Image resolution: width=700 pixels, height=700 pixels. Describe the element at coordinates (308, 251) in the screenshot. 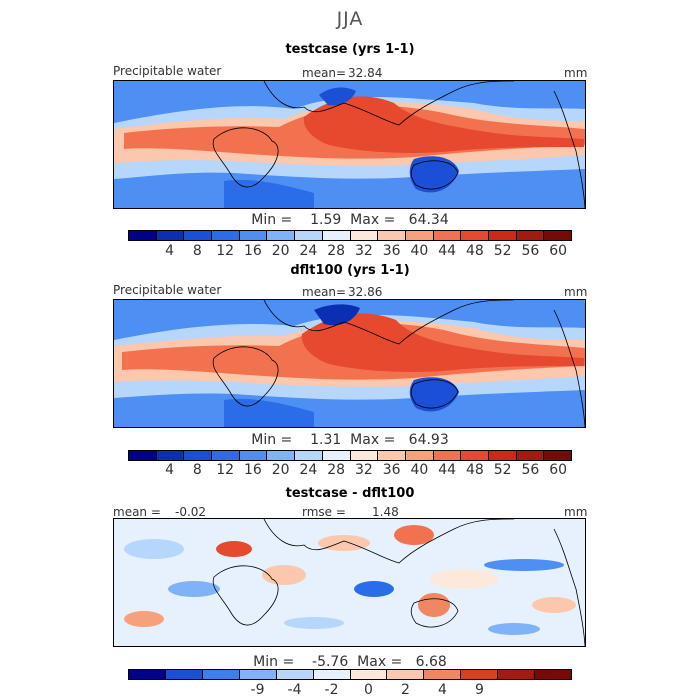

I see `colorbar-tick-label: 24` at that location.